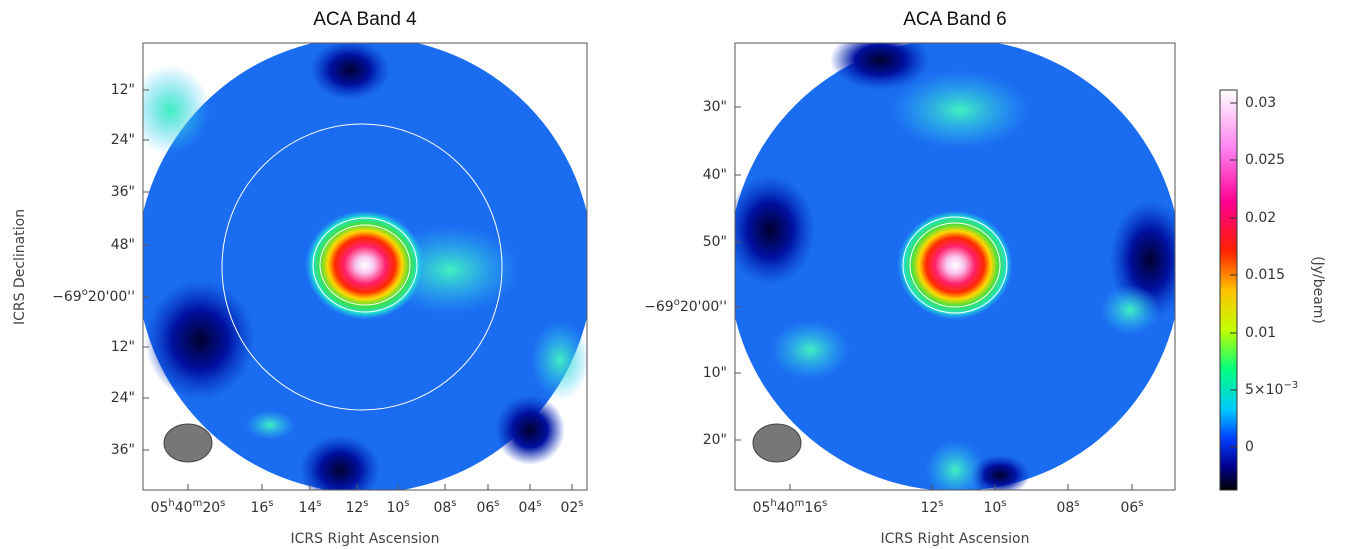  Describe the element at coordinates (955, 19) in the screenshot. I see `panel-title: ACA Band 6` at that location.